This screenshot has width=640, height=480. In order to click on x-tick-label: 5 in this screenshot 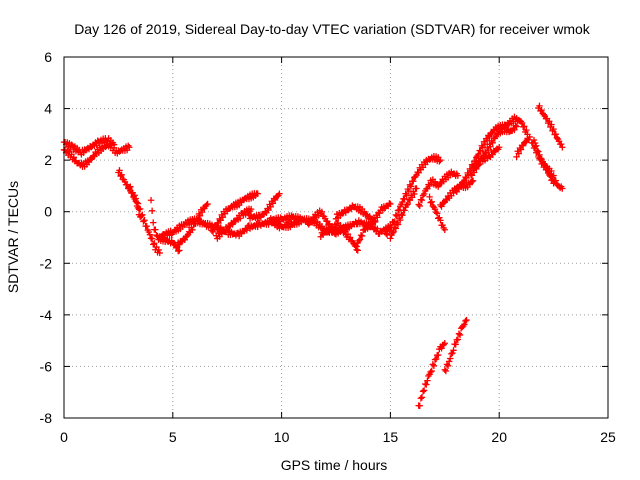, I will do `click(173, 437)`.